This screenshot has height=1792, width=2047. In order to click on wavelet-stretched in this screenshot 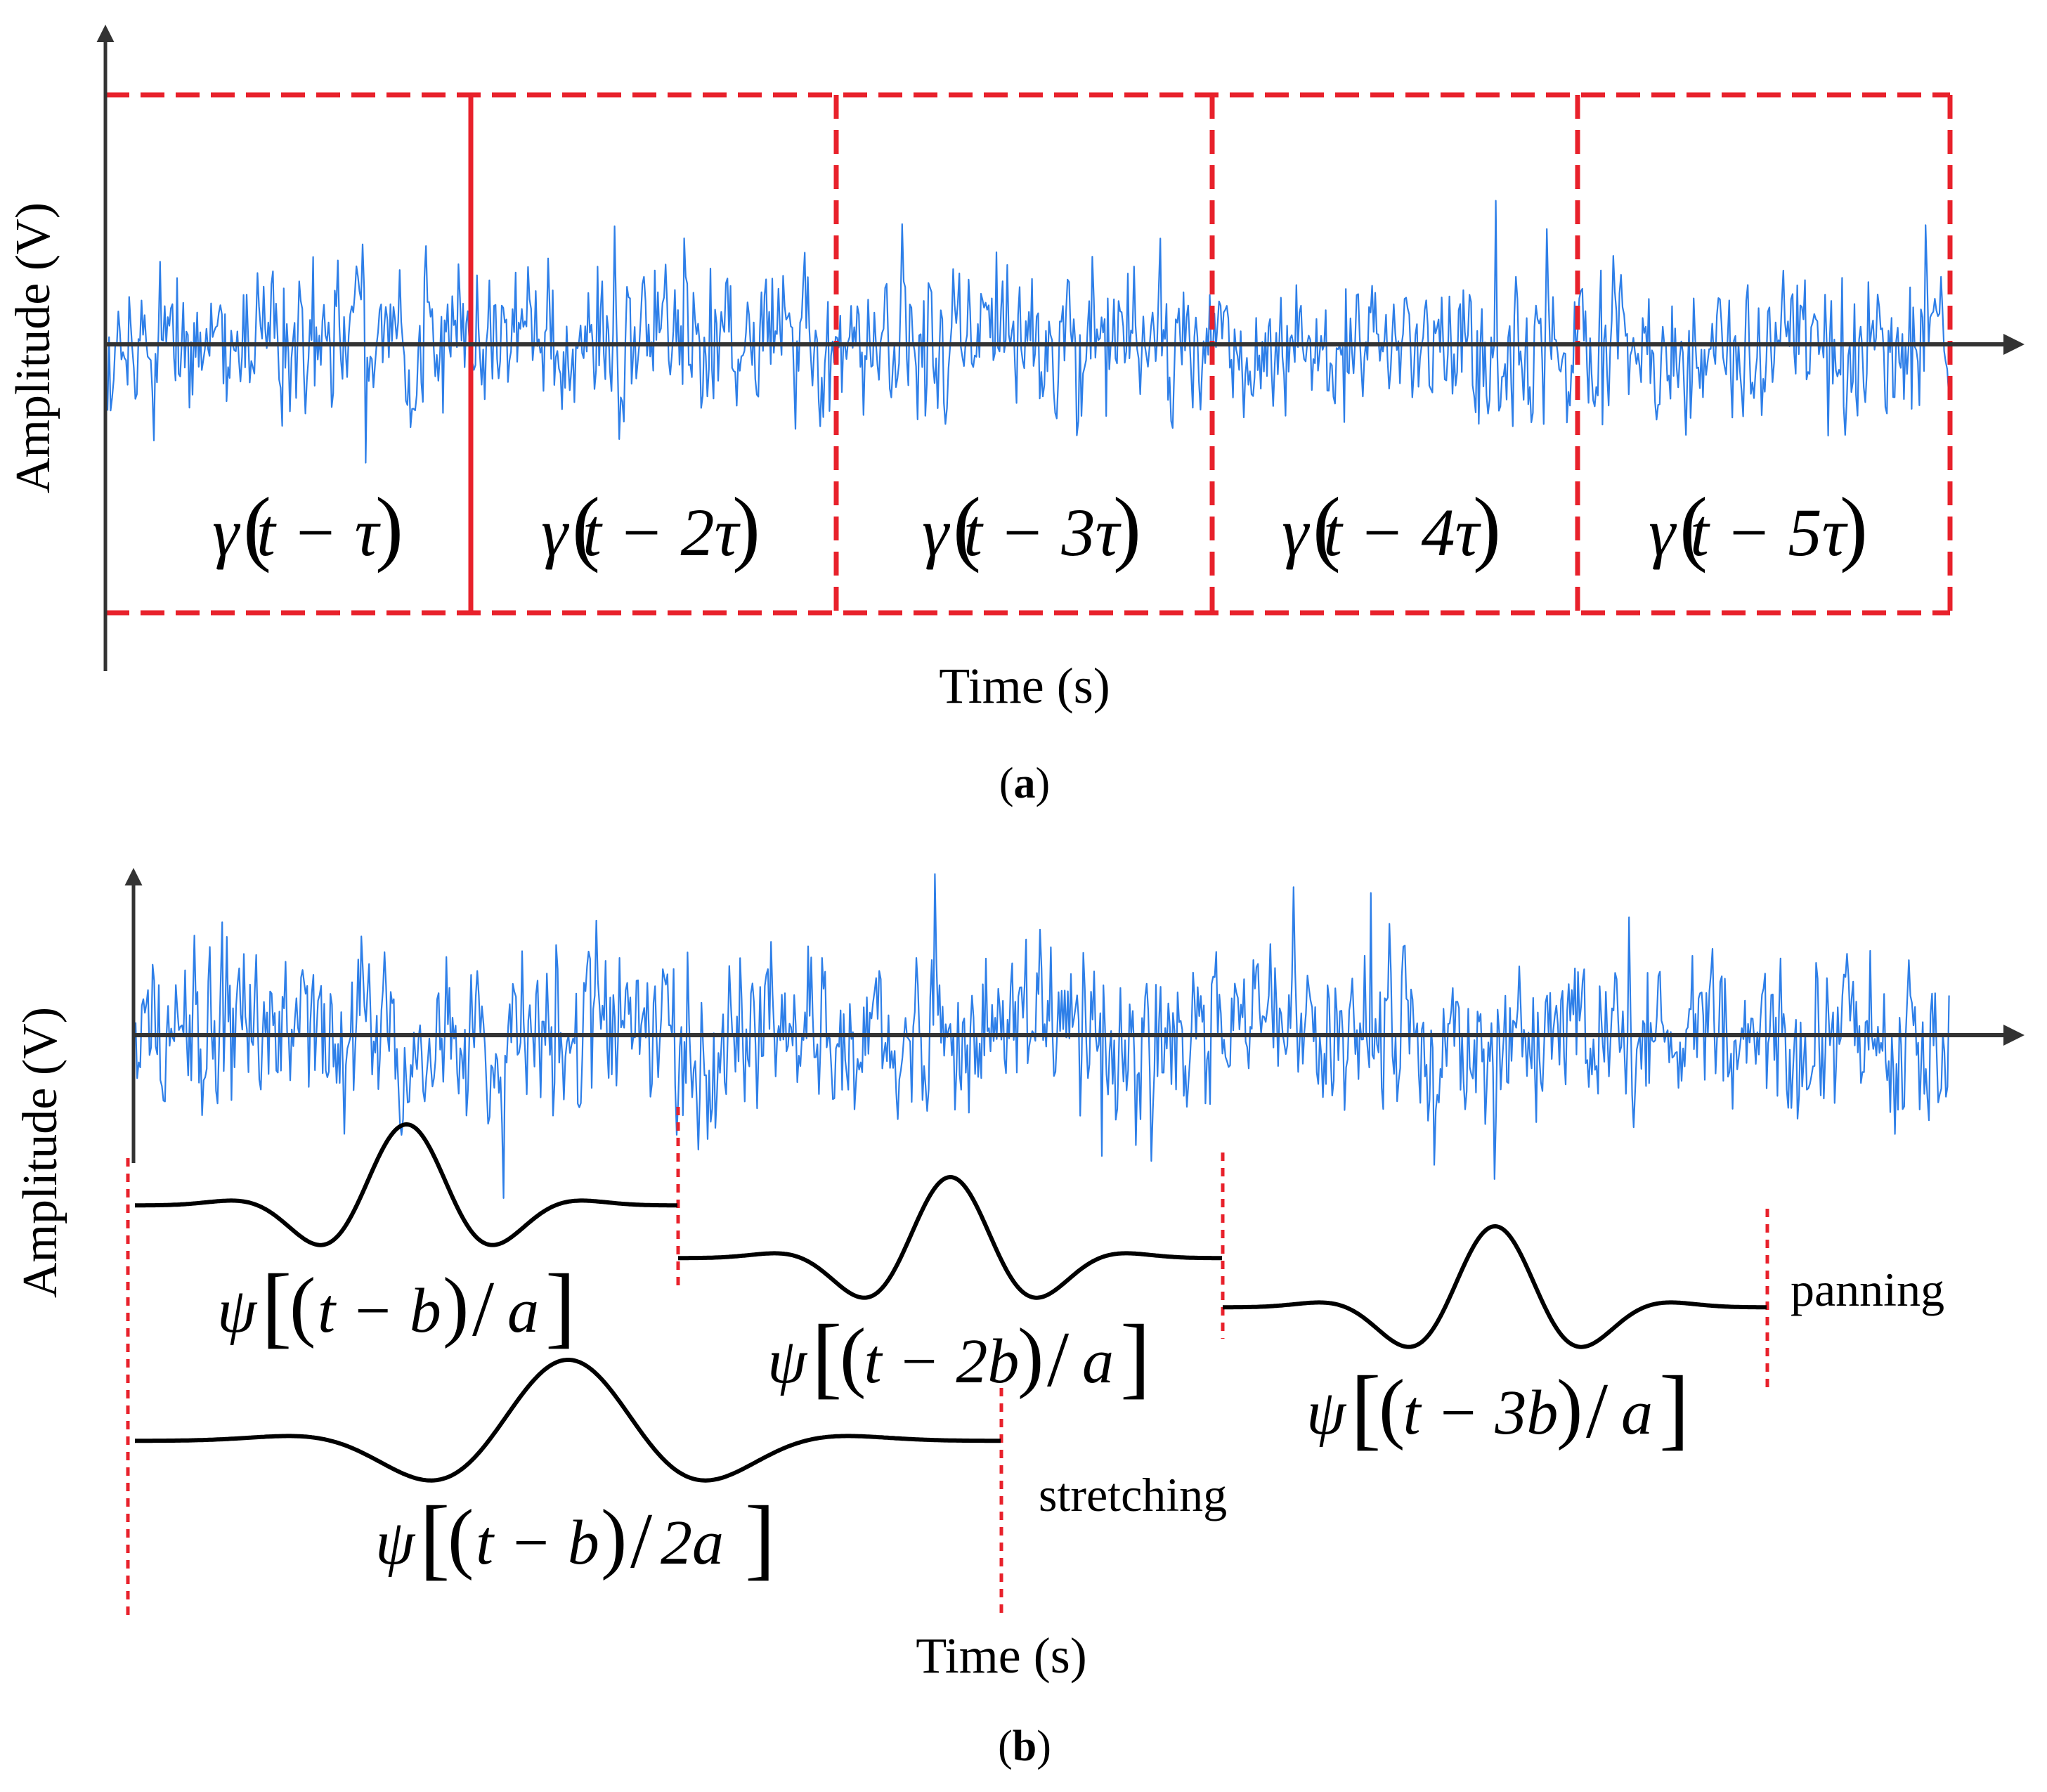, I will do `click(568, 1420)`.